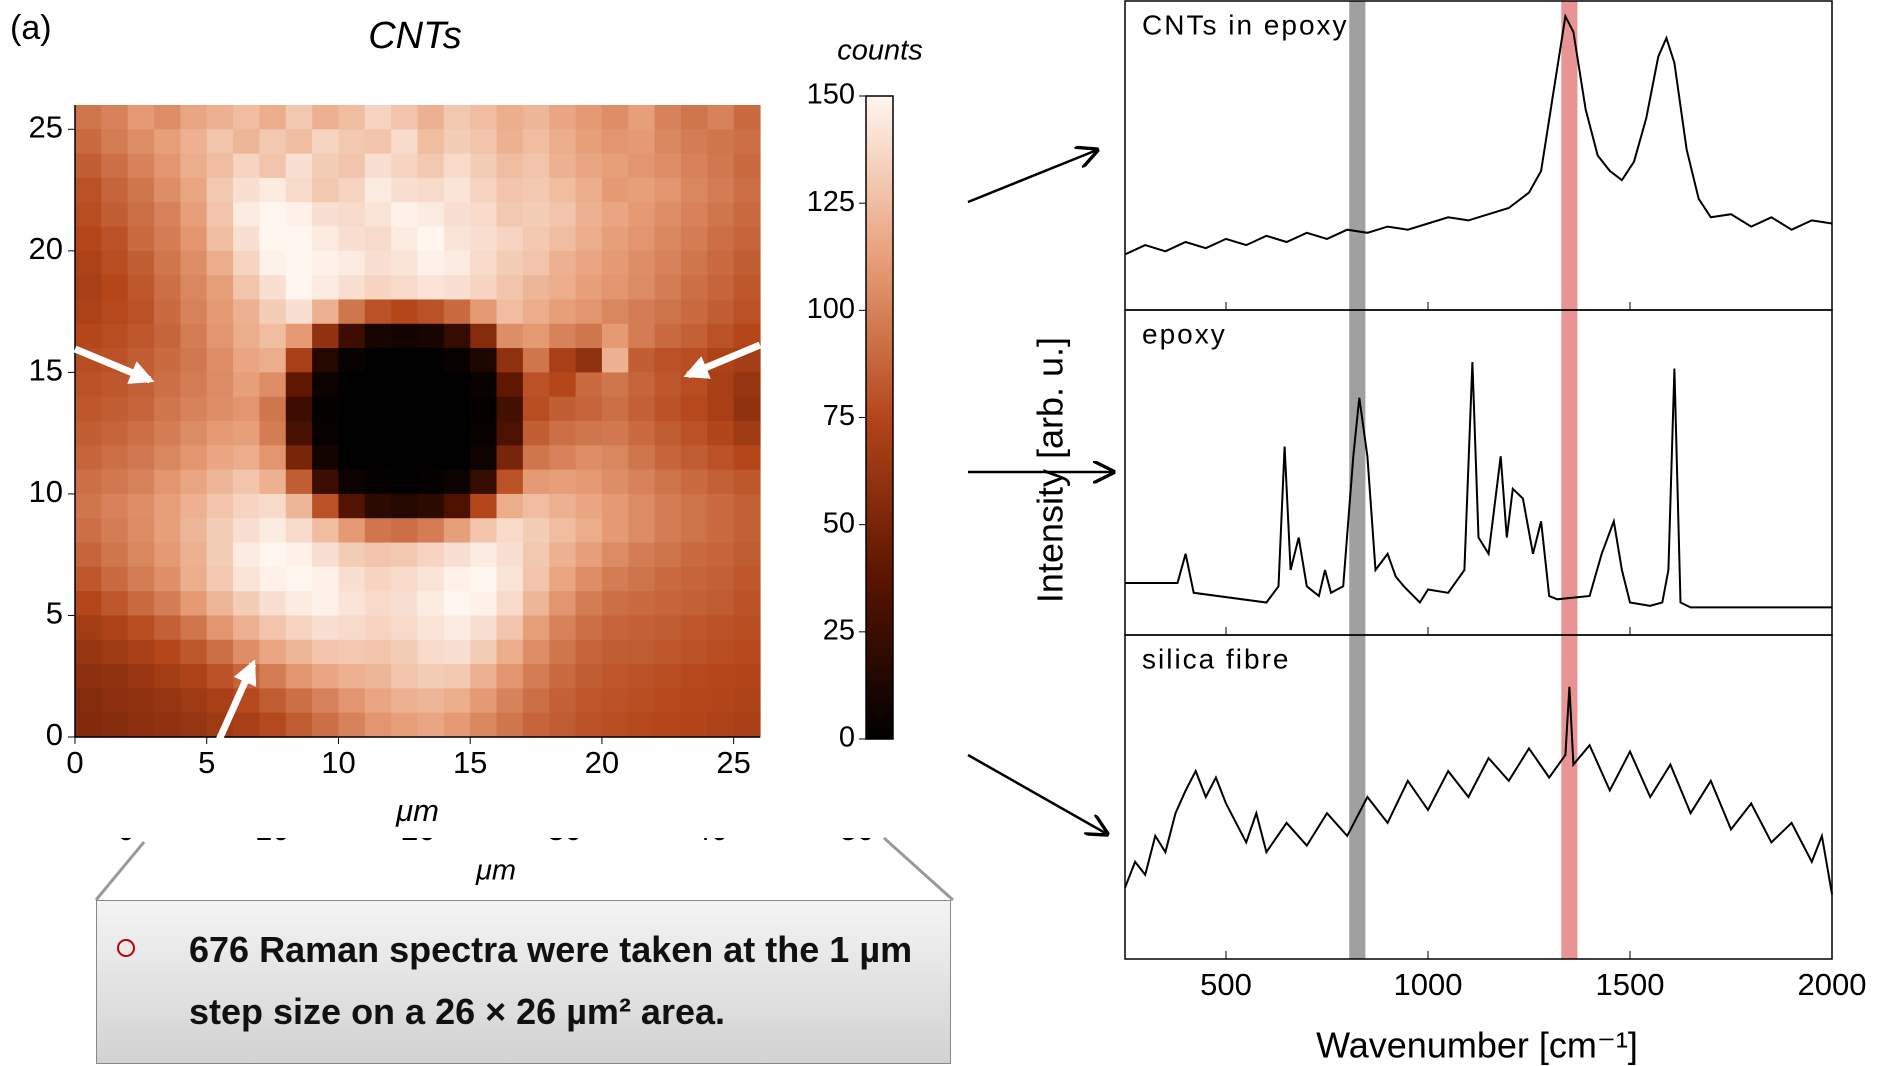 The height and width of the screenshot is (1066, 1877). Describe the element at coordinates (857, 829) in the screenshot. I see `secondary-tick-label: 50` at that location.